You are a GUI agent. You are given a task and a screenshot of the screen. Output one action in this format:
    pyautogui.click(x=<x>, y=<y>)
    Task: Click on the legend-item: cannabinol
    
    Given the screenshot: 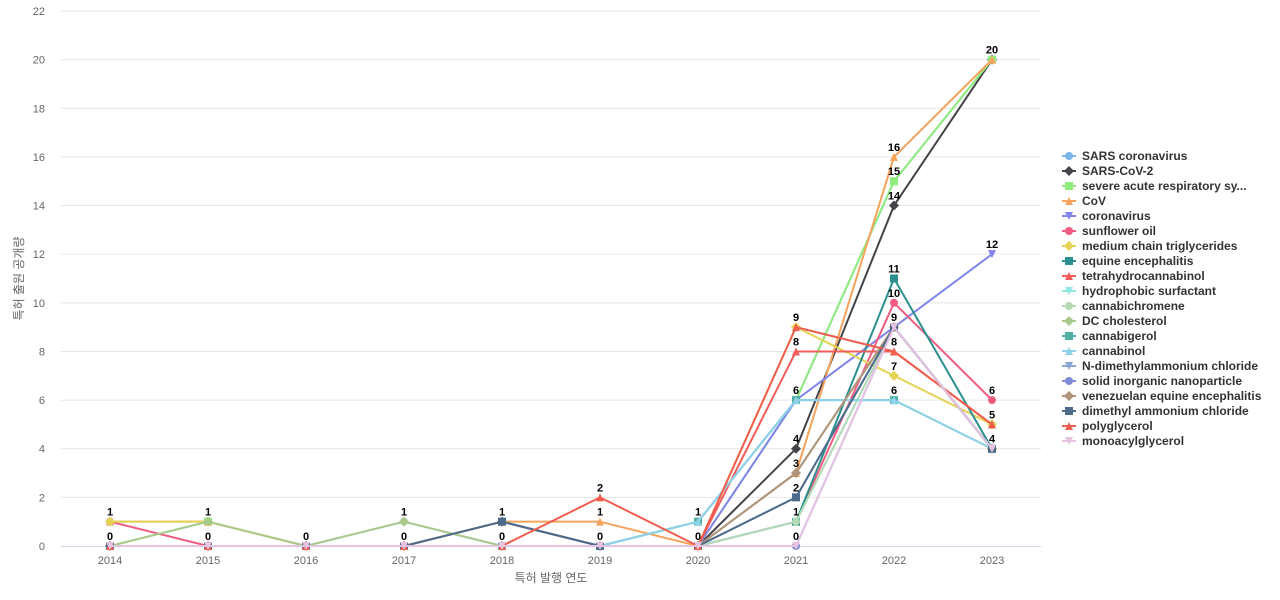 What is the action you would take?
    pyautogui.click(x=1103, y=351)
    